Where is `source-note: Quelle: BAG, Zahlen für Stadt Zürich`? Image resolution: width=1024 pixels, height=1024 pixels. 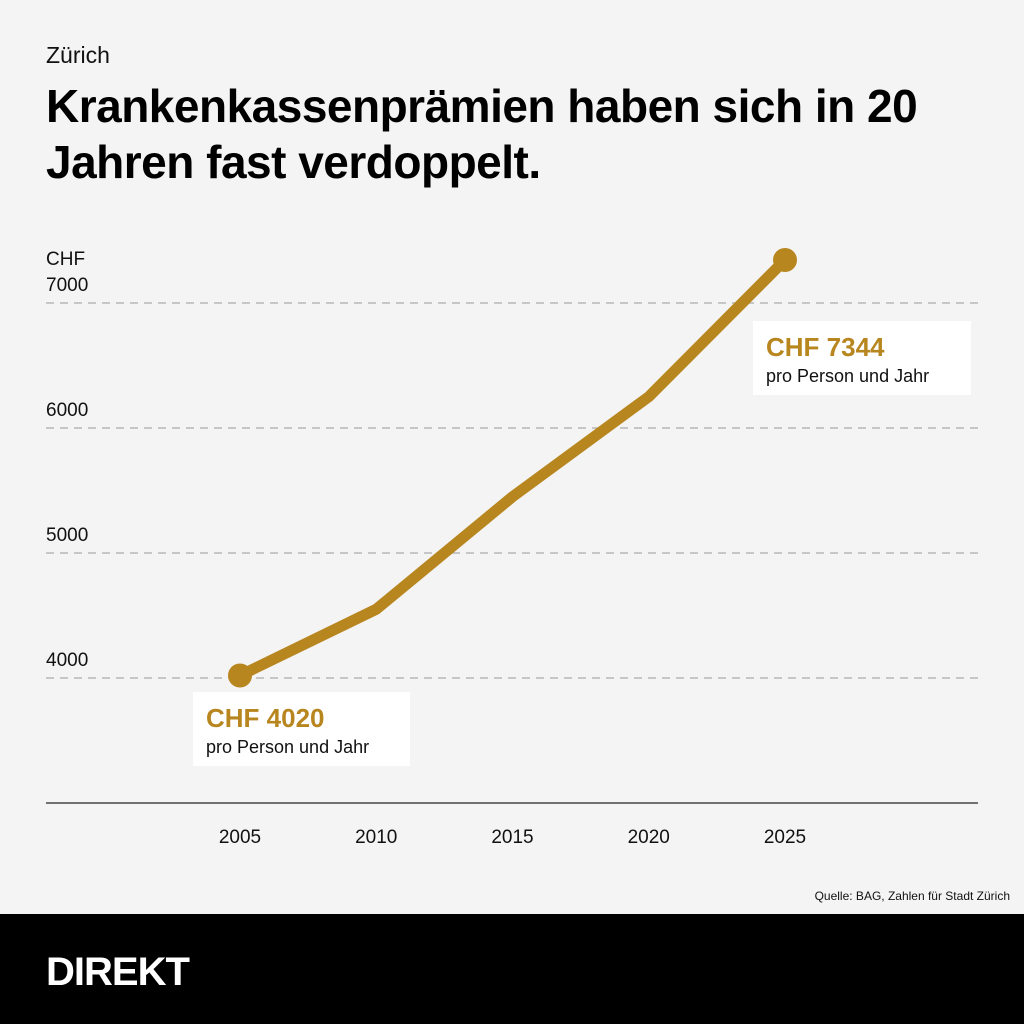
source-note: Quelle: BAG, Zahlen für Stadt Zürich is located at coordinates (912, 896).